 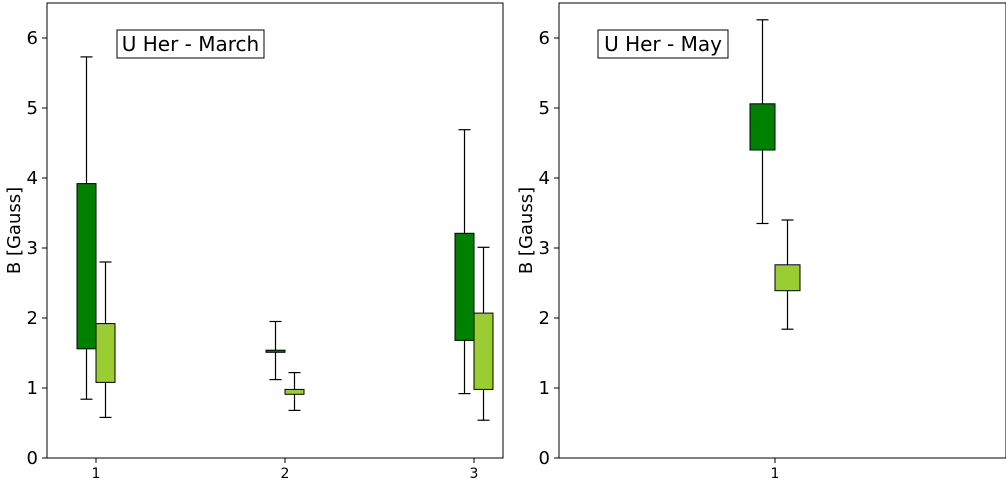 I want to click on chart-title: U Her - May, so click(x=663, y=44).